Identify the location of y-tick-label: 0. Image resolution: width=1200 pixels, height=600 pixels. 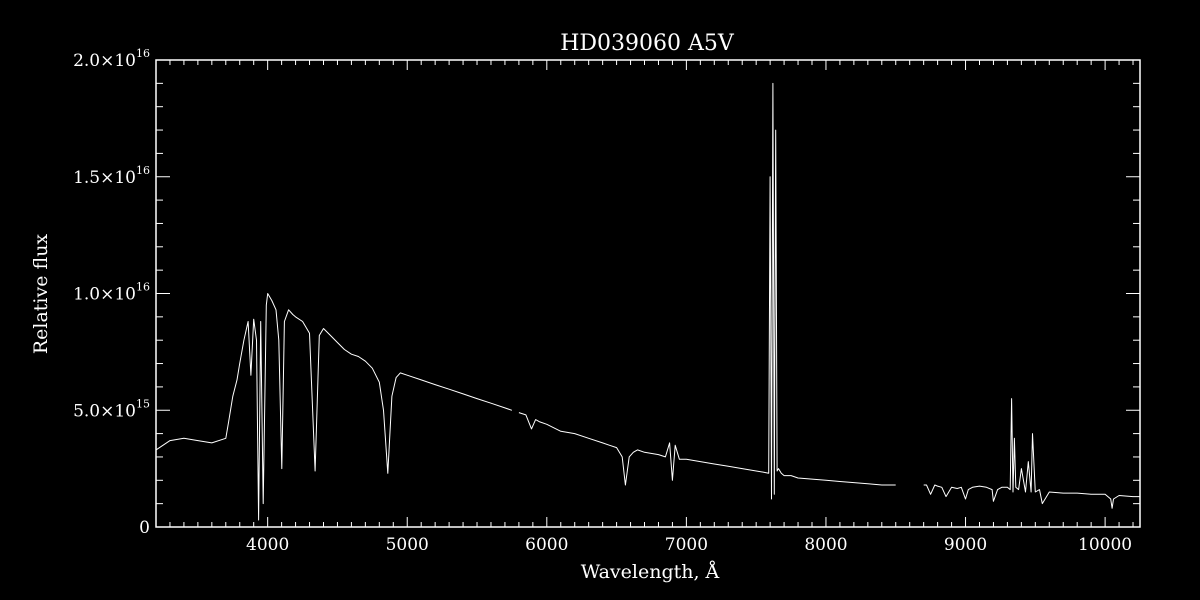
(144, 528).